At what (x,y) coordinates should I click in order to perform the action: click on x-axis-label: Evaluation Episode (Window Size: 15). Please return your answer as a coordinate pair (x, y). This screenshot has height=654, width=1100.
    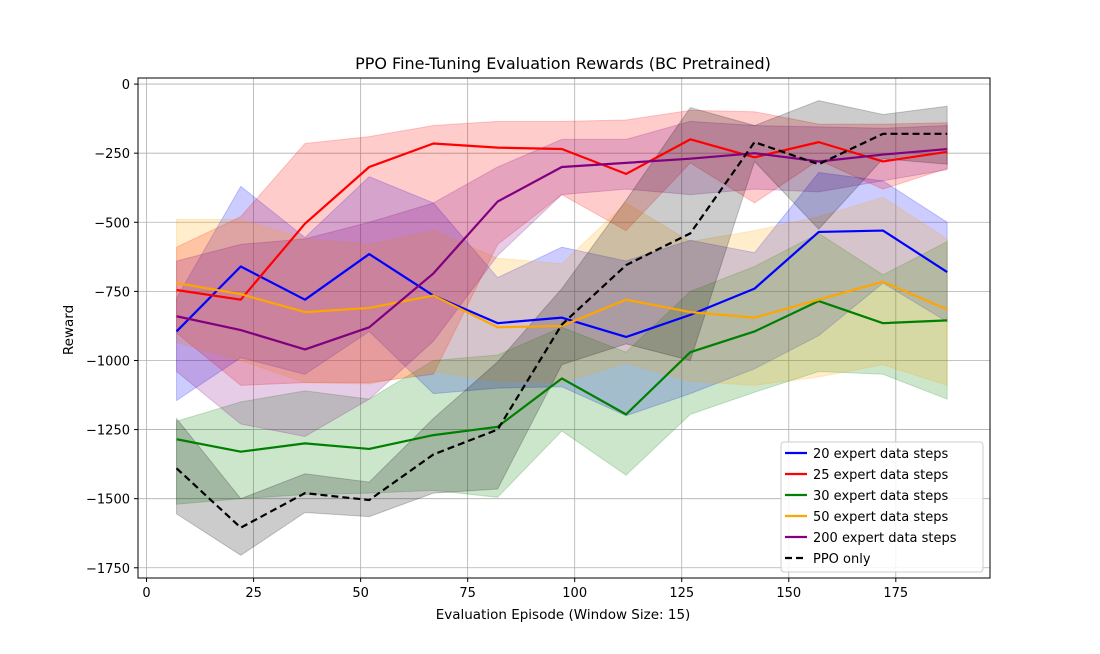
    Looking at the image, I should click on (563, 615).